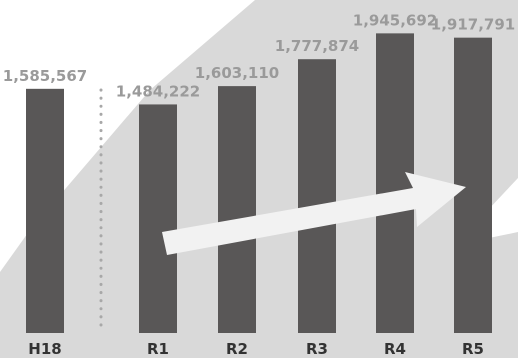 The image size is (518, 358). Describe the element at coordinates (45, 76) in the screenshot. I see `value-label-h18: 1,585,567` at that location.